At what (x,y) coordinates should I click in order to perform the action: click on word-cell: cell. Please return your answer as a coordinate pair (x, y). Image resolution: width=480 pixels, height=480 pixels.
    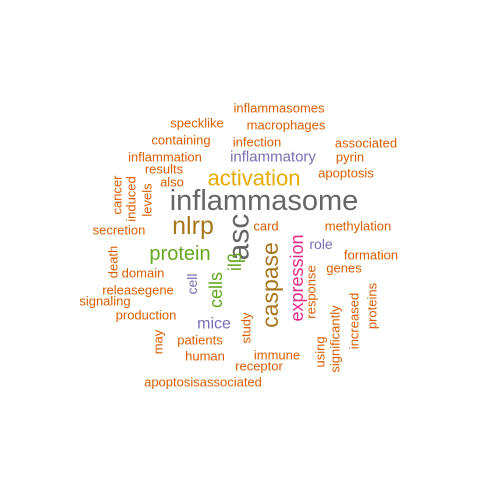
    Looking at the image, I should click on (192, 283).